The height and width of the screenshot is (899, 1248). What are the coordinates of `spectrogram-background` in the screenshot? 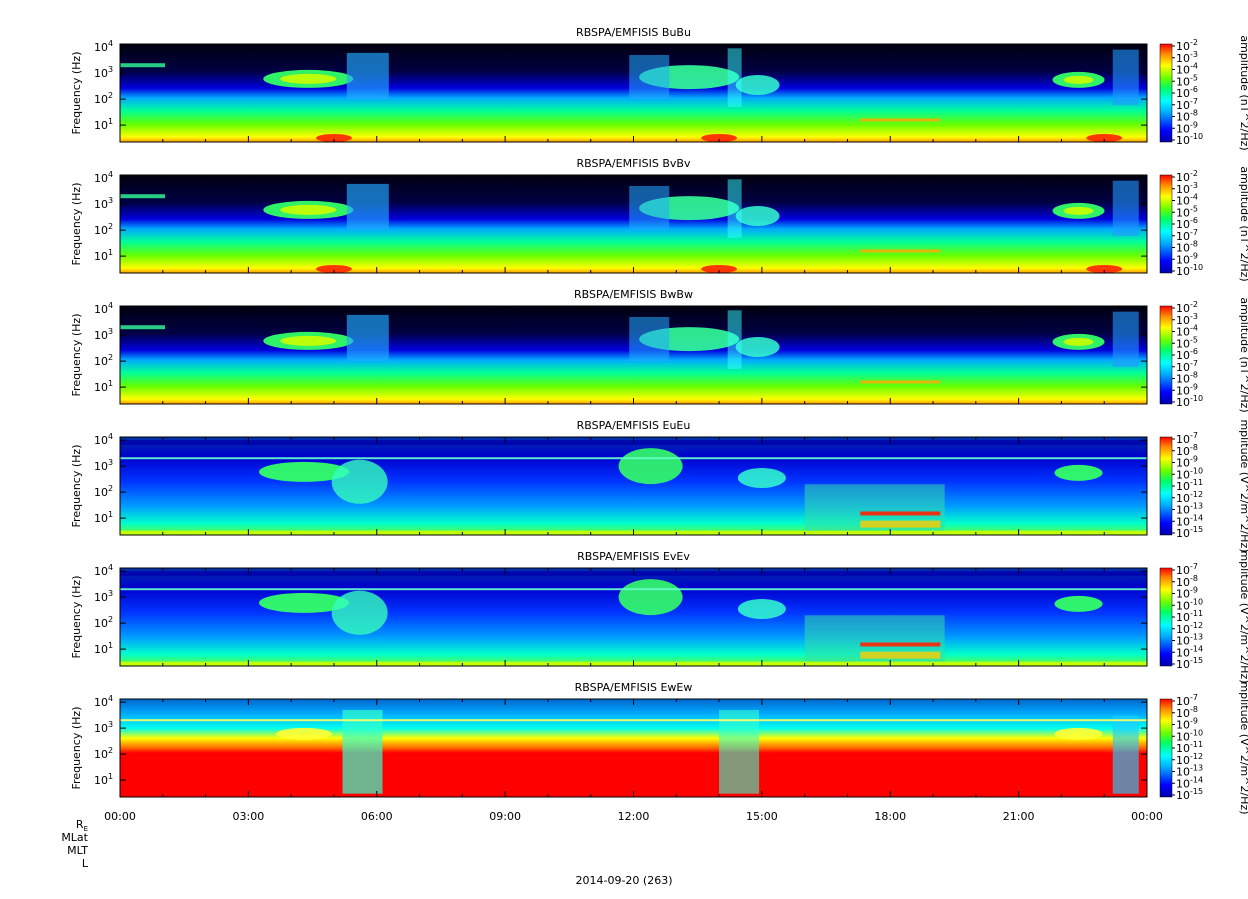 It's located at (633, 748).